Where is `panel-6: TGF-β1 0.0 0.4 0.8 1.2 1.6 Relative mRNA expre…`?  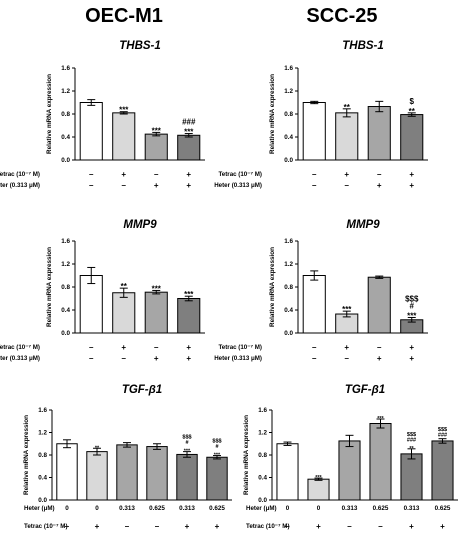 panel-6: TGF-β1 0.0 0.4 0.8 1.2 1.6 Relative mRNA expre… is located at coordinates (350, 457).